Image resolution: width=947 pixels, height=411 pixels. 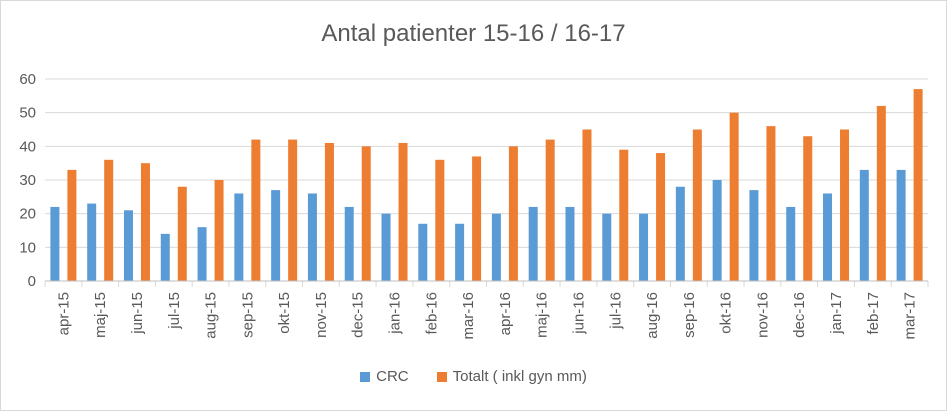 I want to click on x-tick-label-jul-15: jul-15, so click(x=174, y=311).